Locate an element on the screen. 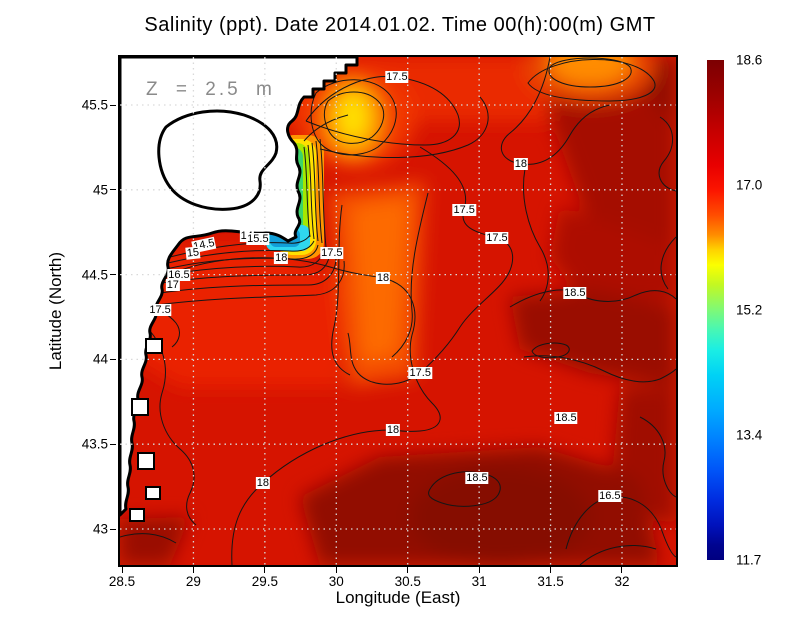 The height and width of the screenshot is (618, 800). y-tick-label: 45.5 is located at coordinates (94, 105).